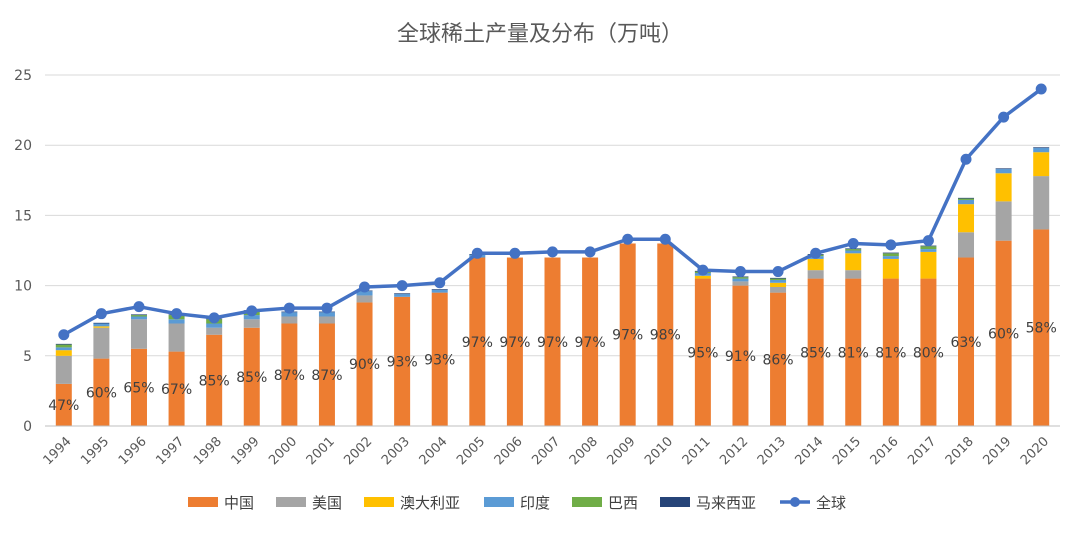  Describe the element at coordinates (23, 146) in the screenshot. I see `y-tick-label-20: 20` at that location.